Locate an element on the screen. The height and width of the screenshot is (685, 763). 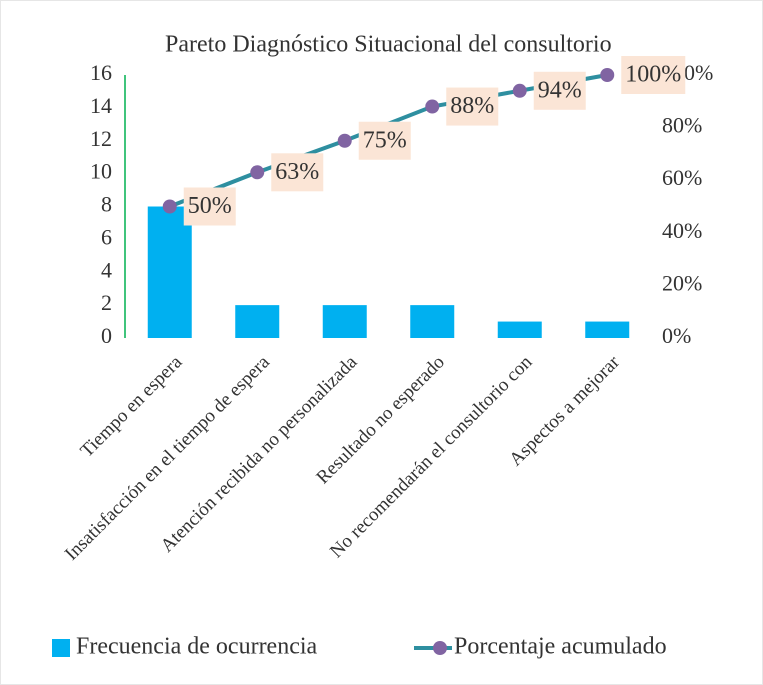
y2-tick-label: 40% is located at coordinates (682, 230).